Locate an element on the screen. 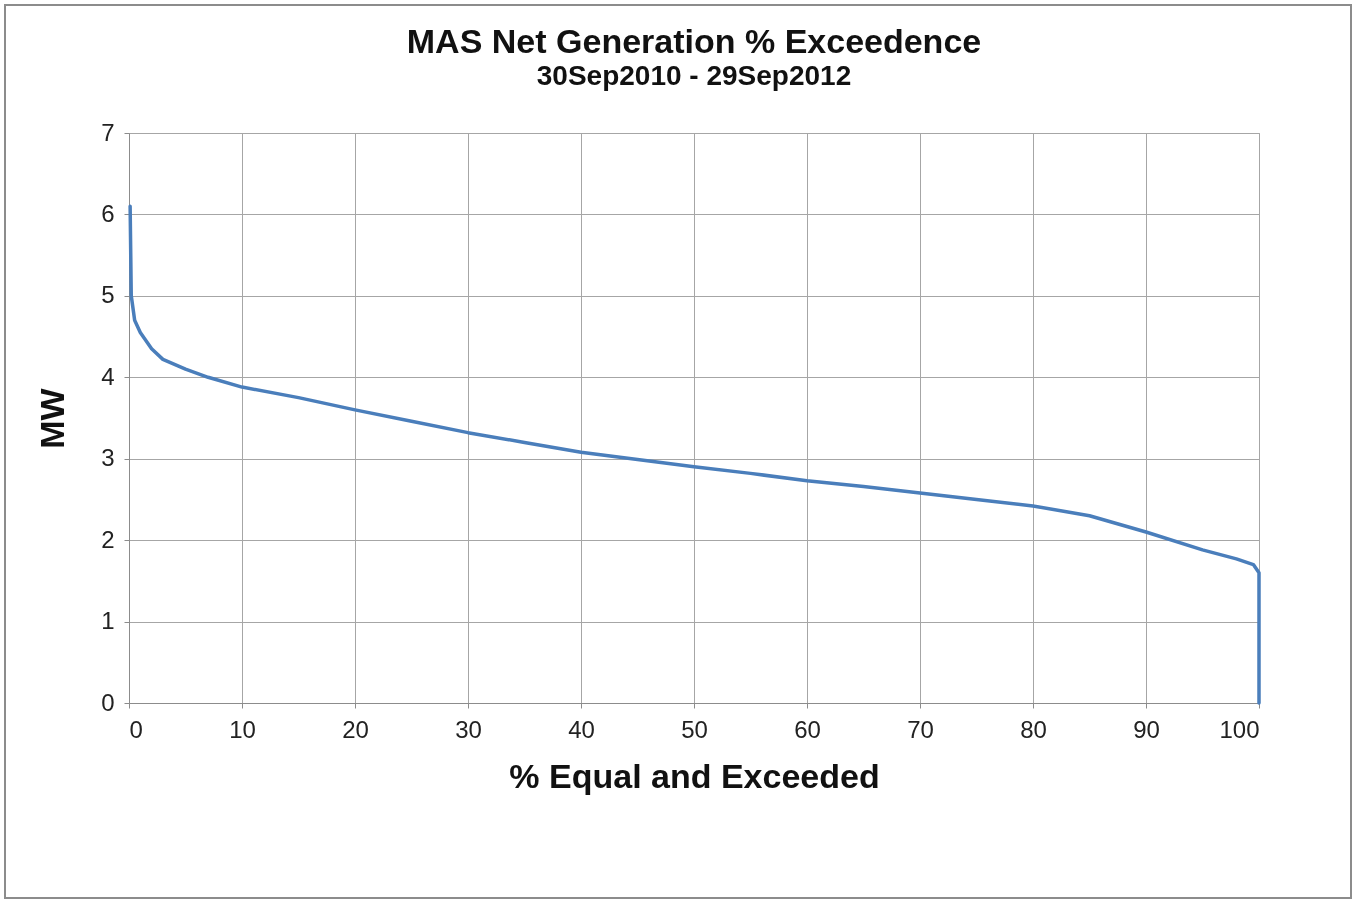 The width and height of the screenshot is (1358, 907). y-tick-label: 0 is located at coordinates (108, 702).